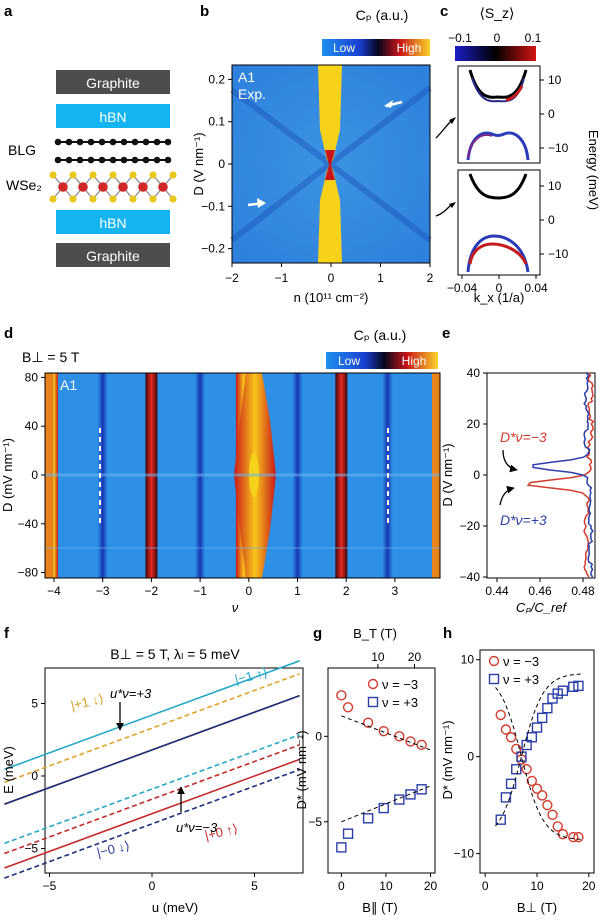  What do you see at coordinates (112, 117) in the screenshot?
I see `layer-hbn-top-label: hBN` at bounding box center [112, 117].